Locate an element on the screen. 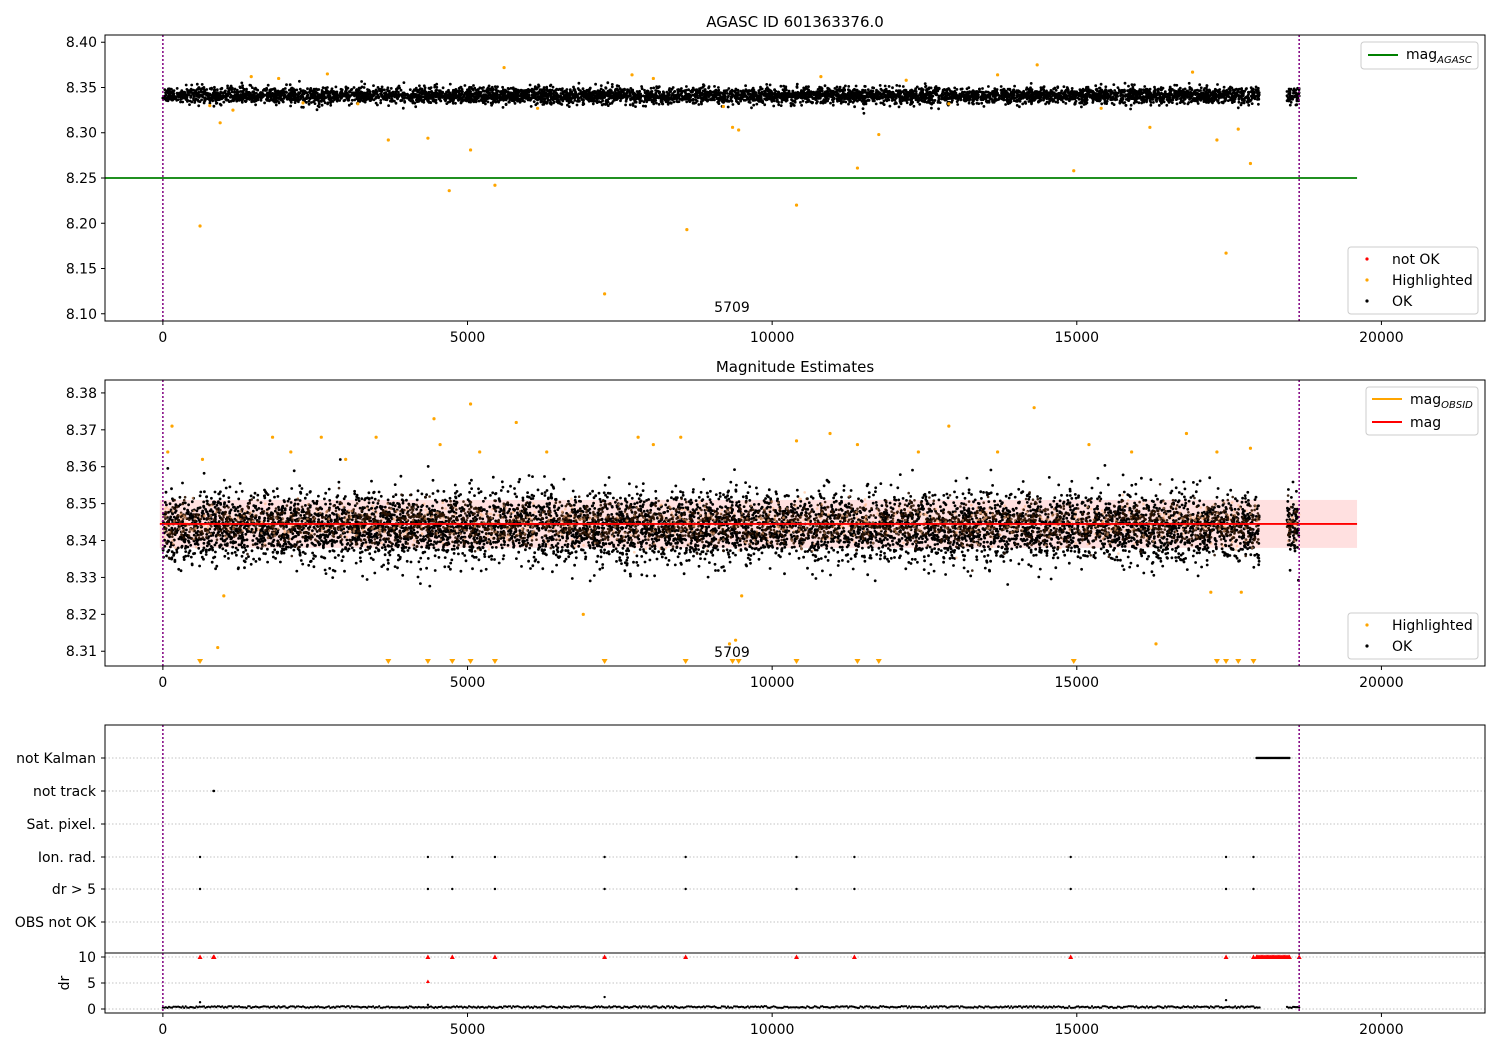 This screenshot has height=1050, width=1500. panel1-title: AGASC ID 601363376.0 is located at coordinates (795, 22).